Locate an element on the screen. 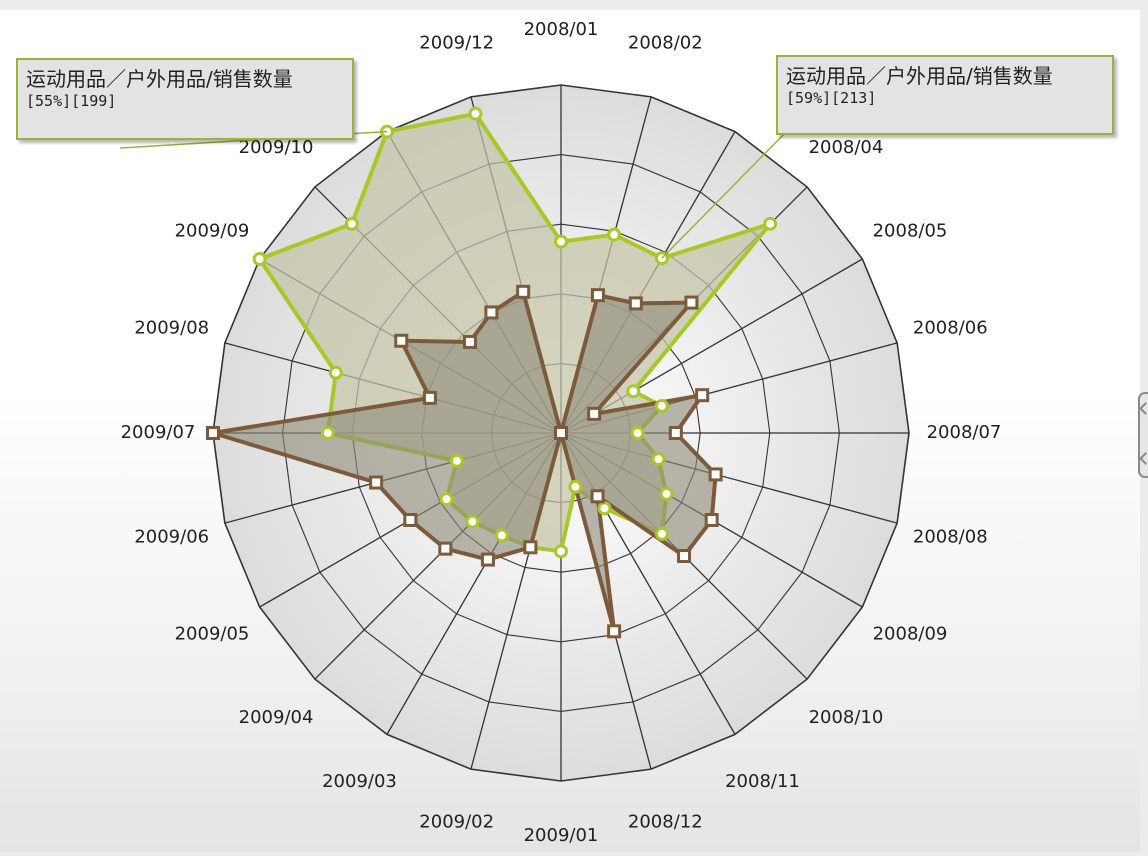 Image resolution: width=1148 pixels, height=856 pixels. axis-label: 2009/08 is located at coordinates (171, 328).